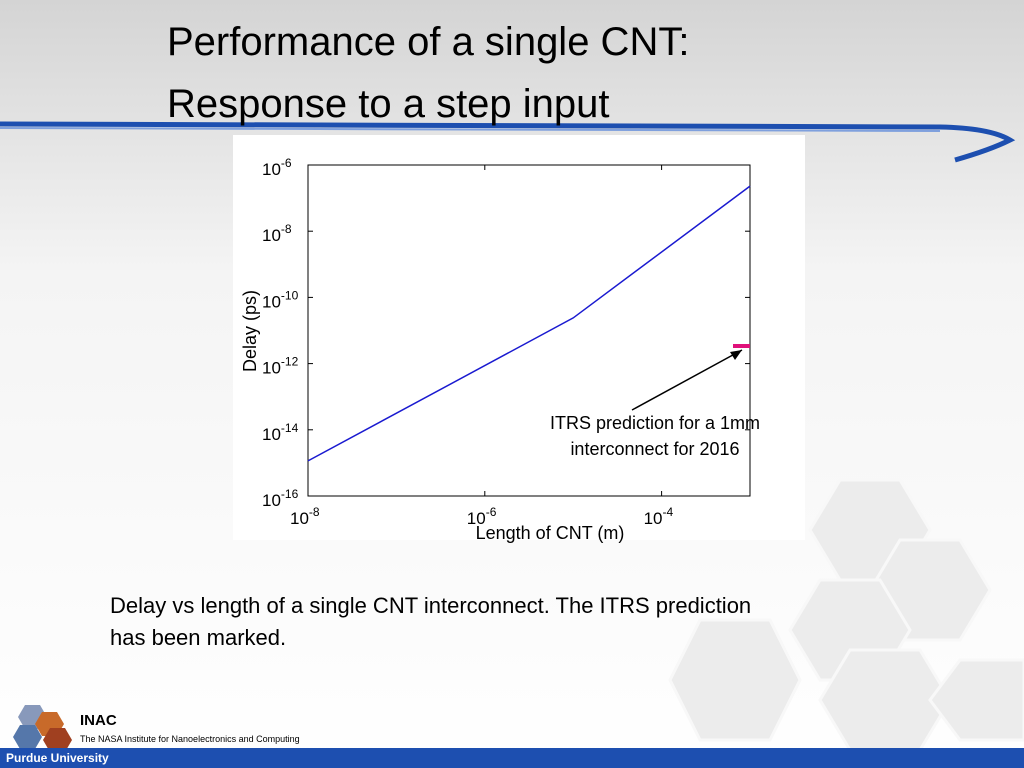 The image size is (1024, 768). Describe the element at coordinates (428, 42) in the screenshot. I see `slide-title: Performance of a single CNT:` at that location.